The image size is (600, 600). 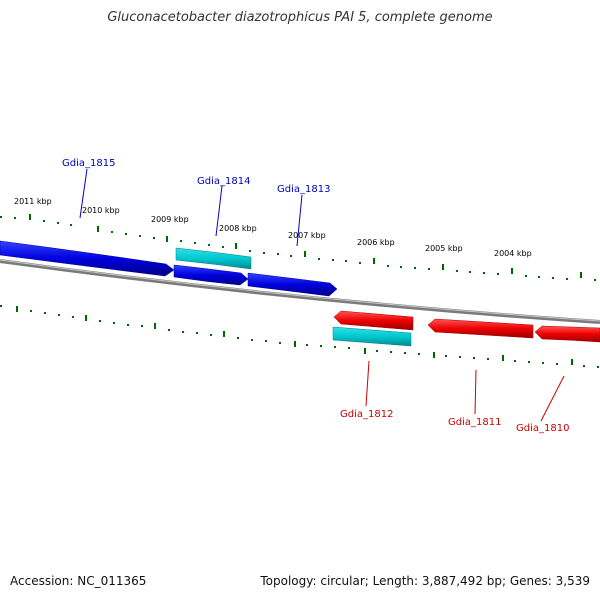 What do you see at coordinates (298, 247) in the screenshot?
I see `upper-ruler` at bounding box center [298, 247].